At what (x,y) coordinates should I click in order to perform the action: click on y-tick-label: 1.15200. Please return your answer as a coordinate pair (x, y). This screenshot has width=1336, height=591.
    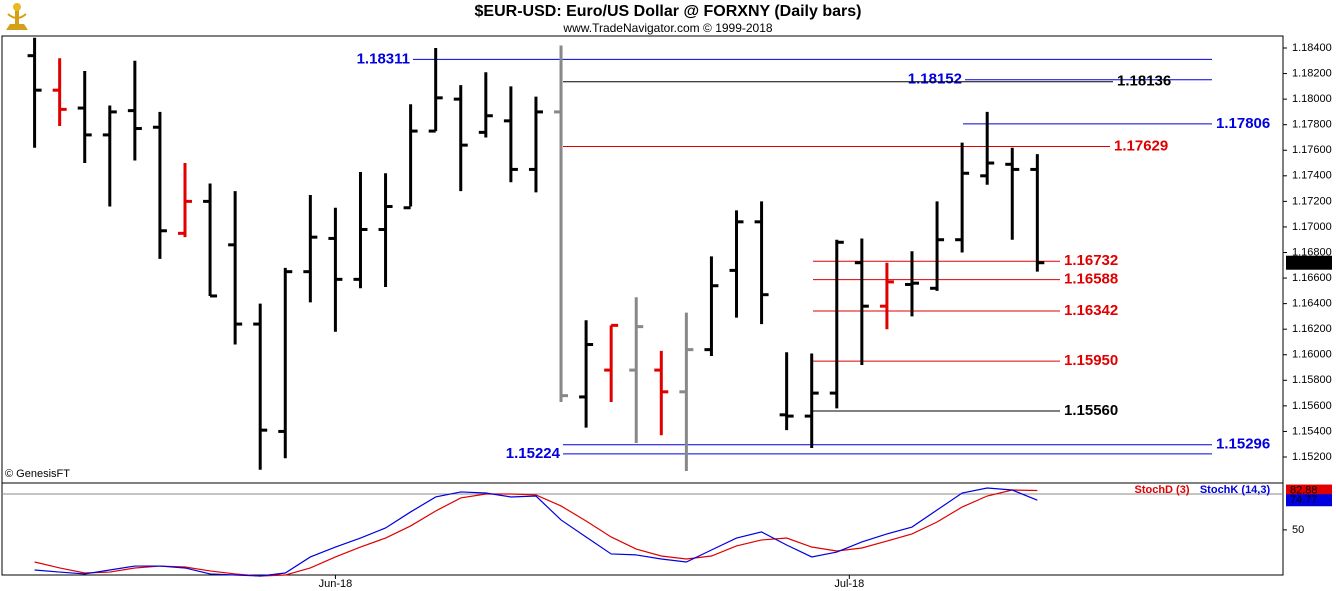
    Looking at the image, I should click on (1312, 457).